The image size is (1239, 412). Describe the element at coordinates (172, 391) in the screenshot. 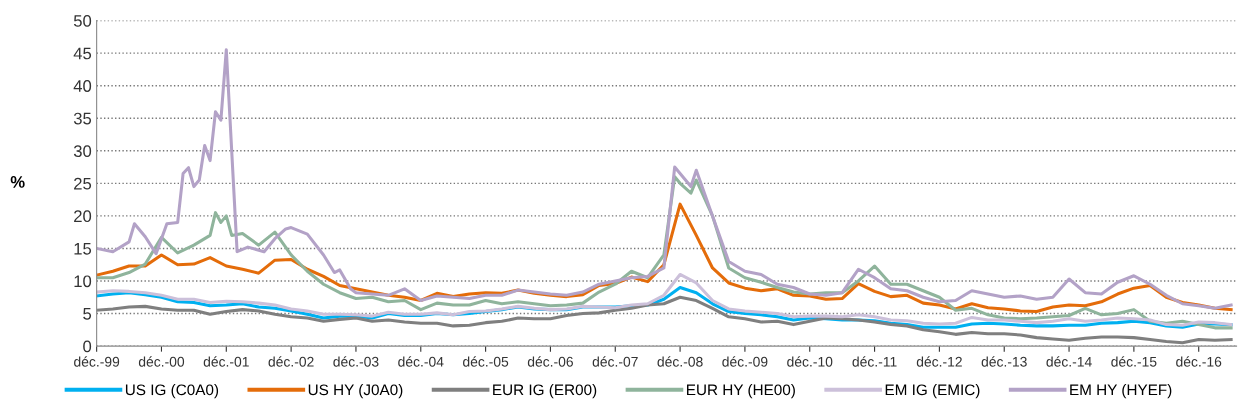

I see `legend-label: US IG (C0A0)` at that location.